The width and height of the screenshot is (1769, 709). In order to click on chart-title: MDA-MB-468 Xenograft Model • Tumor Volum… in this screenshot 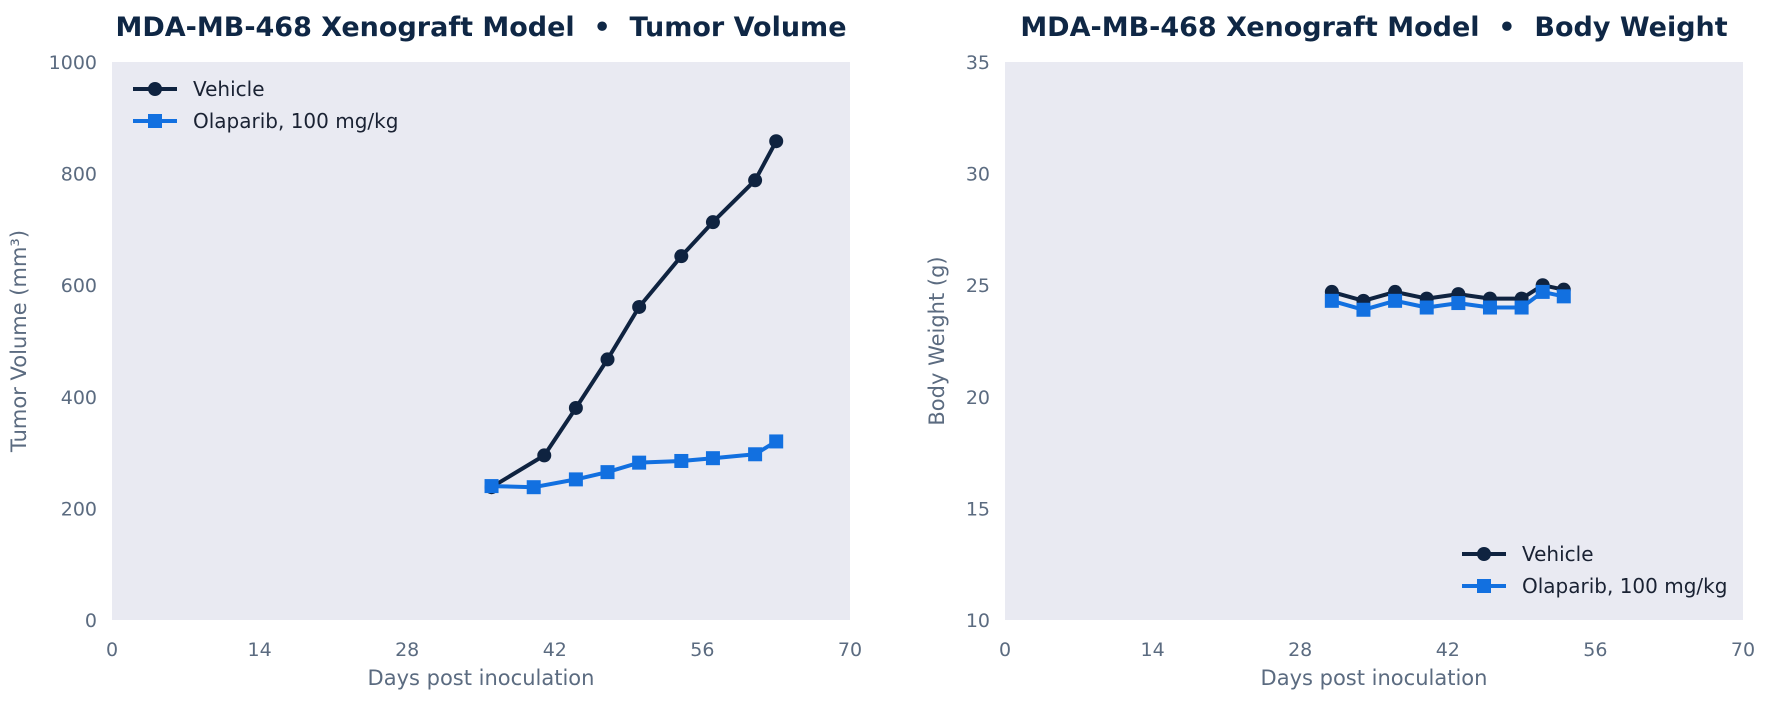, I will do `click(480, 27)`.